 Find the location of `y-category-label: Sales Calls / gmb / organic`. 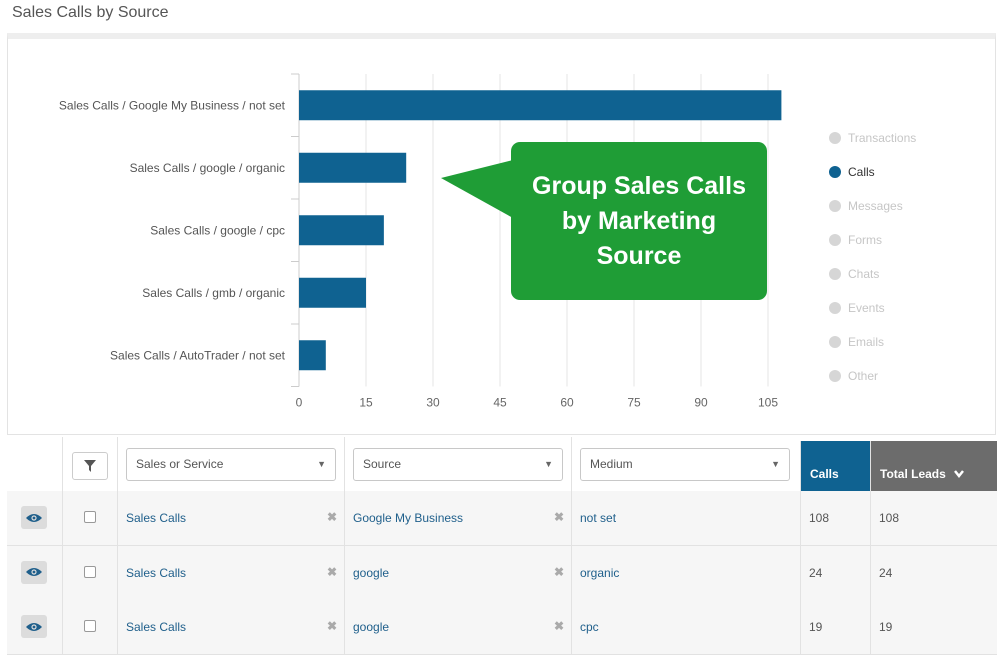

y-category-label: Sales Calls / gmb / organic is located at coordinates (213, 293).